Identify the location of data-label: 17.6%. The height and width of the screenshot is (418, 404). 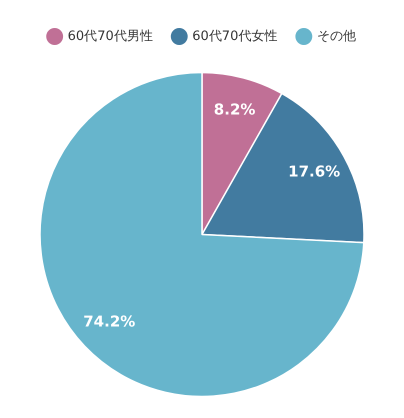
(314, 171).